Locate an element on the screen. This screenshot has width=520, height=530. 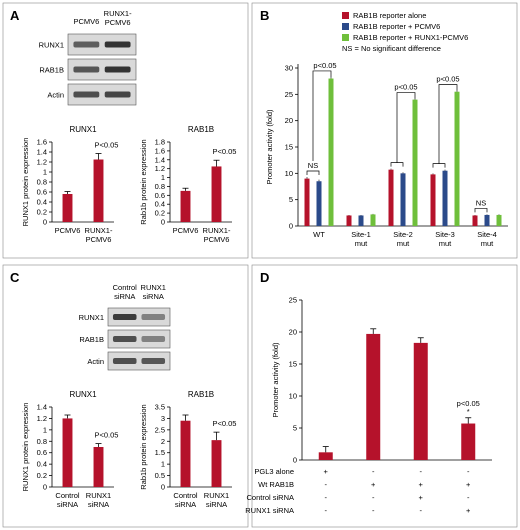
panel-b-legend-label: RAB1B reporter + PCMV6 is located at coordinates (396, 26).